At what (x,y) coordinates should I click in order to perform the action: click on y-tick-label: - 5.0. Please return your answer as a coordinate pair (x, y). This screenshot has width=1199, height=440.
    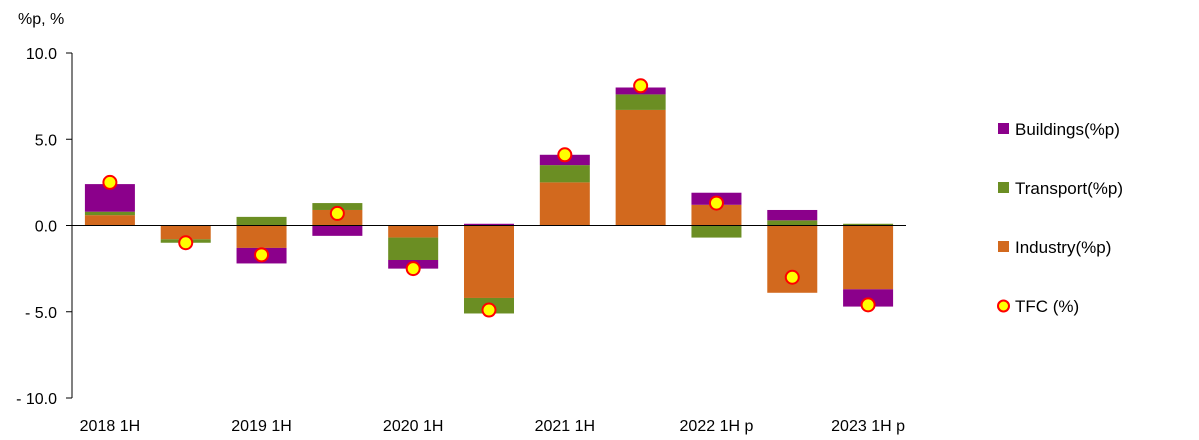
    Looking at the image, I should click on (41, 313).